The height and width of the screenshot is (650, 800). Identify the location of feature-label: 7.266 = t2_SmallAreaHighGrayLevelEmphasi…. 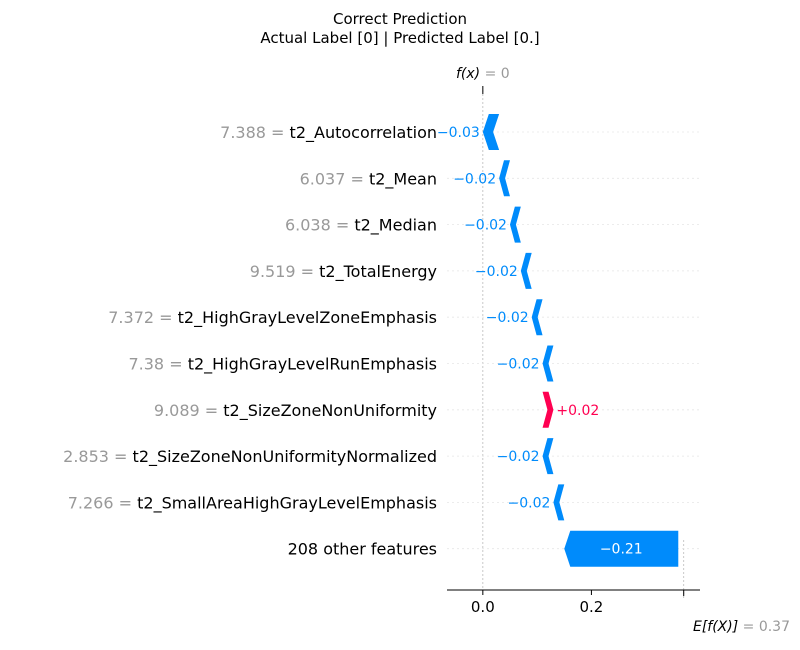
(252, 503).